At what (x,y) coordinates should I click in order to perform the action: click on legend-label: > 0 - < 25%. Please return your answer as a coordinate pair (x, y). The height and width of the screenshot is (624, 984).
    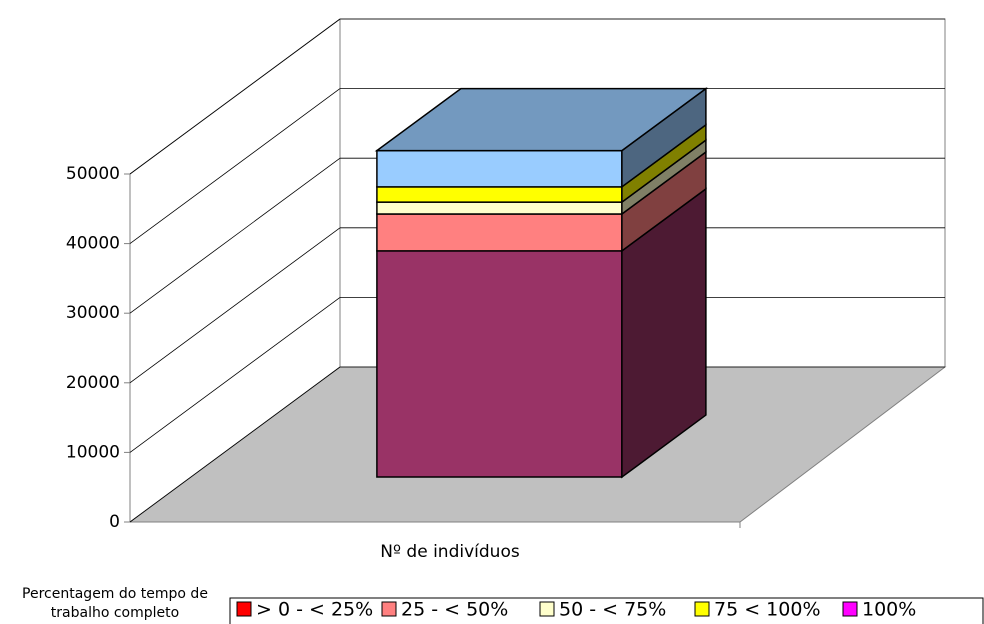
    Looking at the image, I should click on (314, 610).